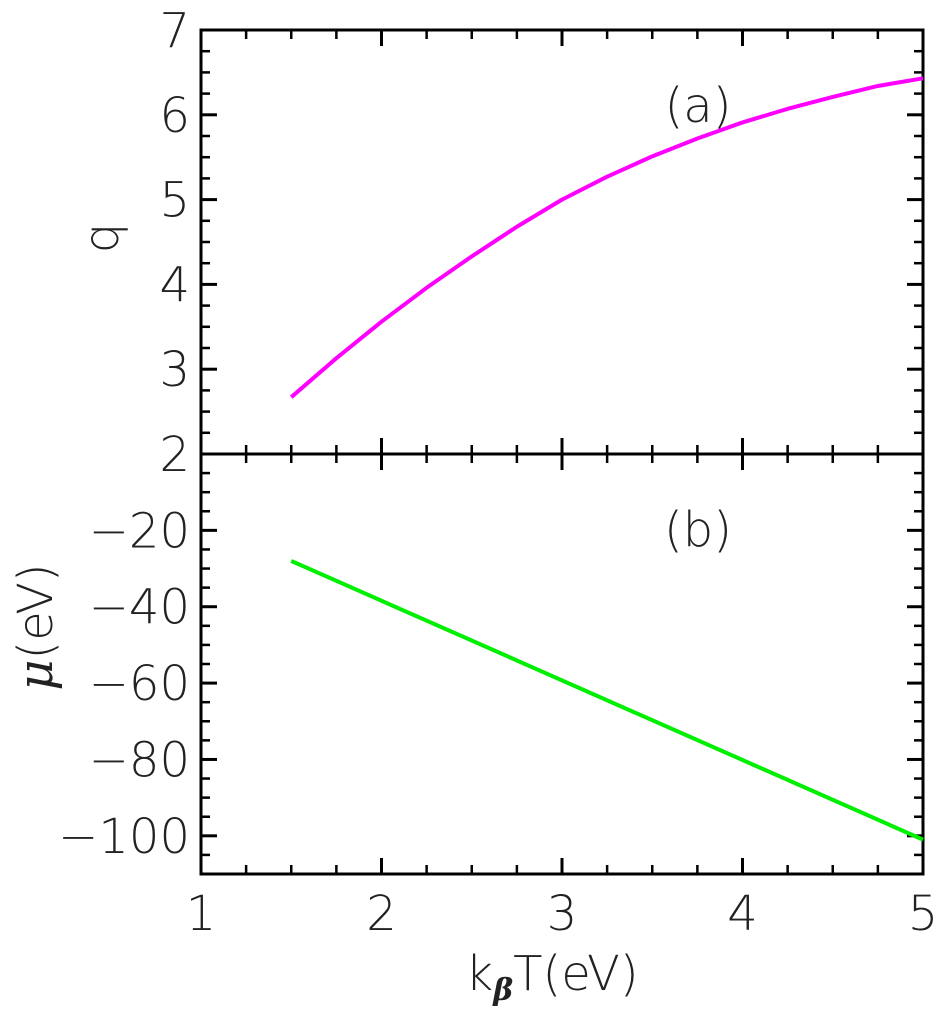 This screenshot has width=941, height=1013. I want to click on panel-b-tick-labels: −100 −80 −60 −40 −20, so click(124, 683).